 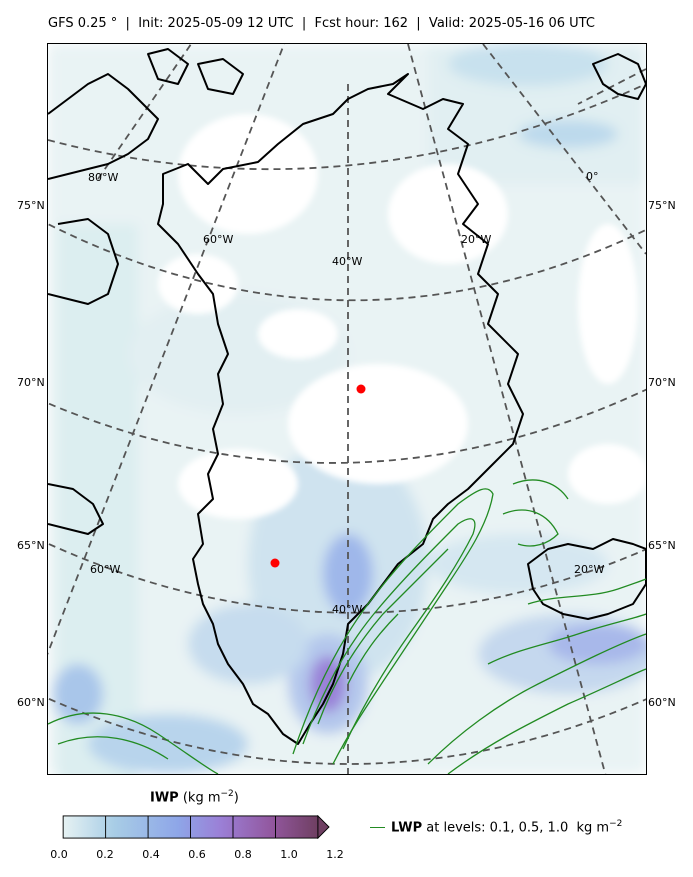 I want to click on colorbar-title-sup: −2, so click(x=227, y=794).